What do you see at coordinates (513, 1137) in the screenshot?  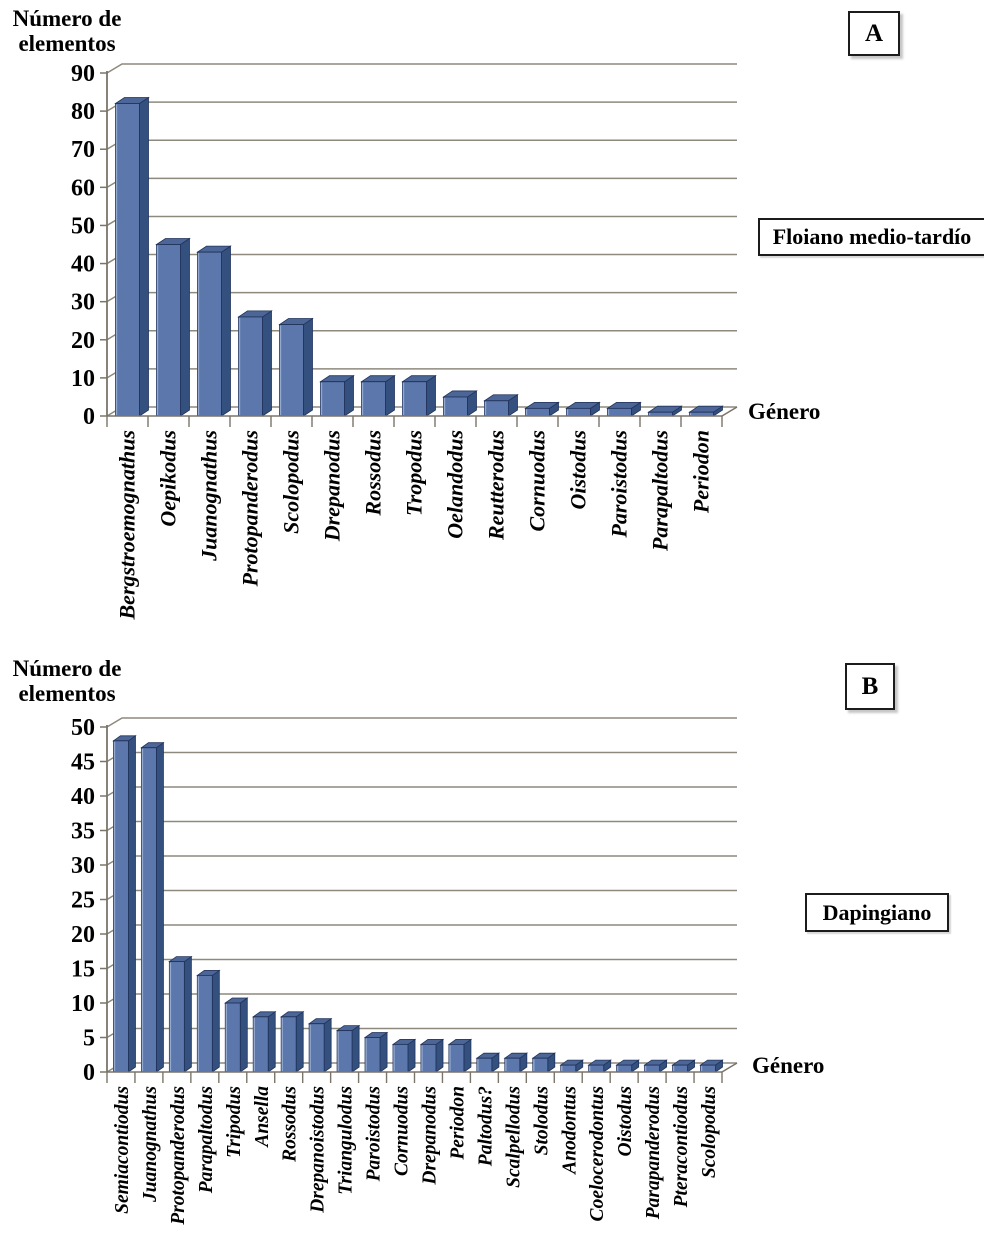 I see `x-category-label: Scalpellodus` at bounding box center [513, 1137].